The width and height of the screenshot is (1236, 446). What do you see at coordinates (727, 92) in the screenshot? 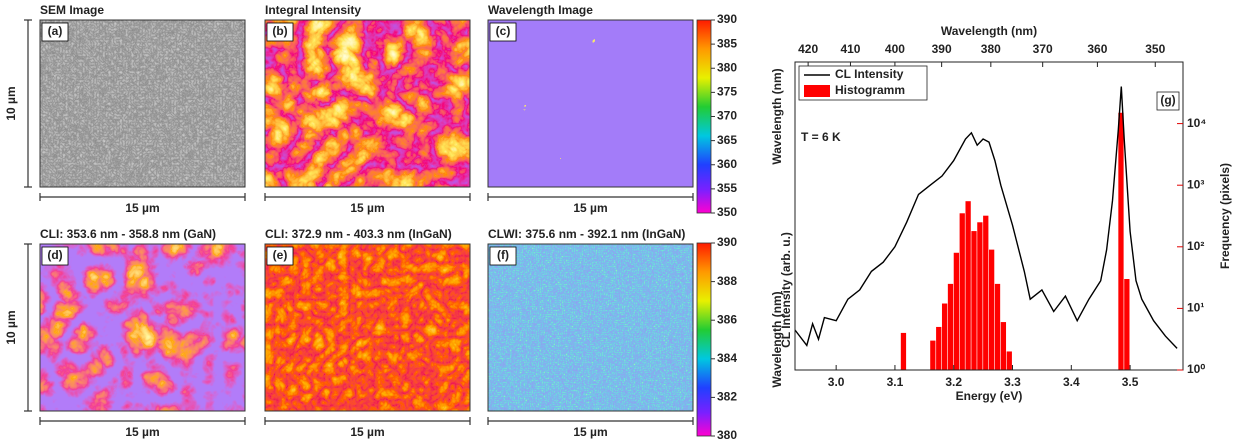
I see `tick-label: 375` at bounding box center [727, 92].